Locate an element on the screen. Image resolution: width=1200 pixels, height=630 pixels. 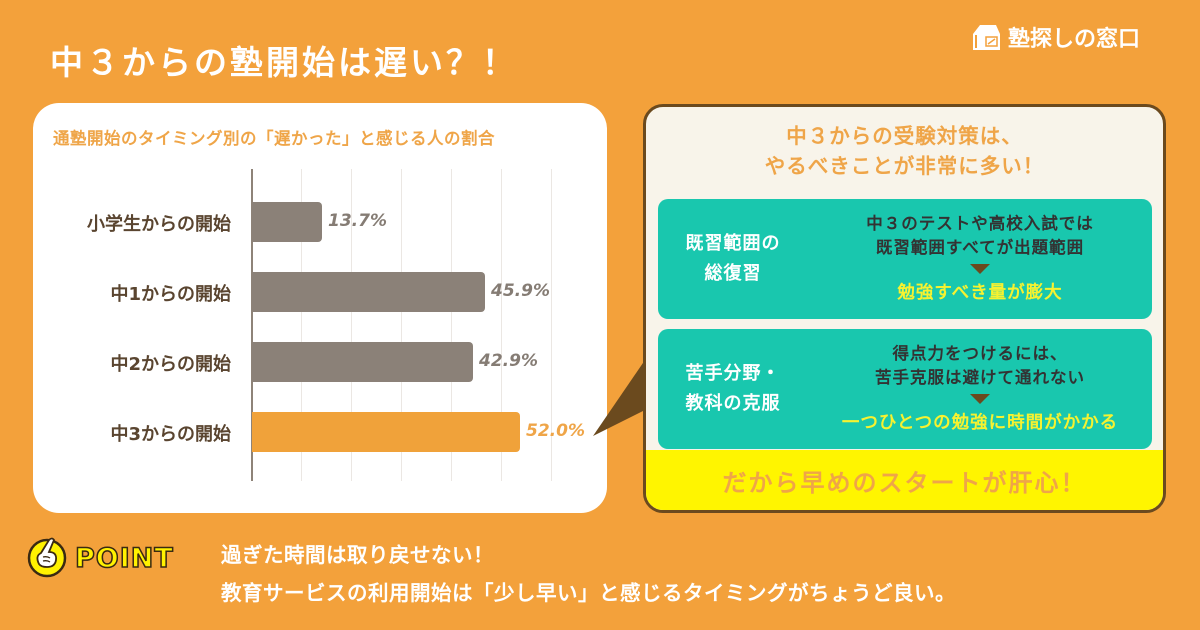
card-desc-line2: 苦手克服は避けて通れない is located at coordinates (980, 377).